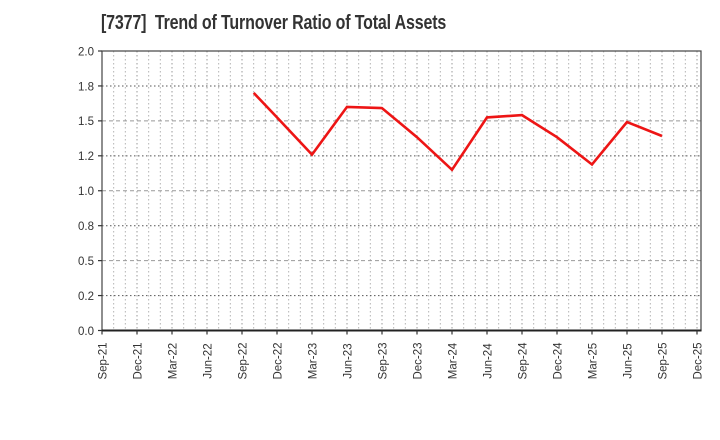 This screenshot has height=440, width=720. I want to click on y-tick-label: 1.8, so click(86, 87).